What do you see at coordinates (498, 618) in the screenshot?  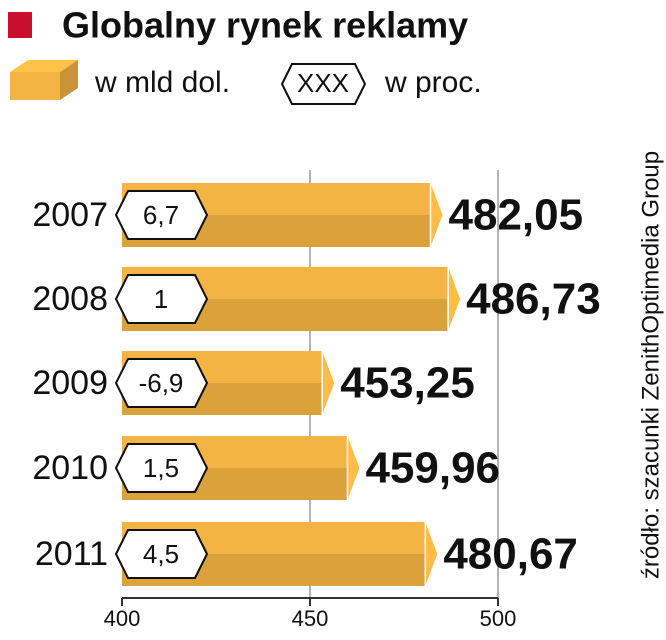 I see `x-tick-label: 500` at bounding box center [498, 618].